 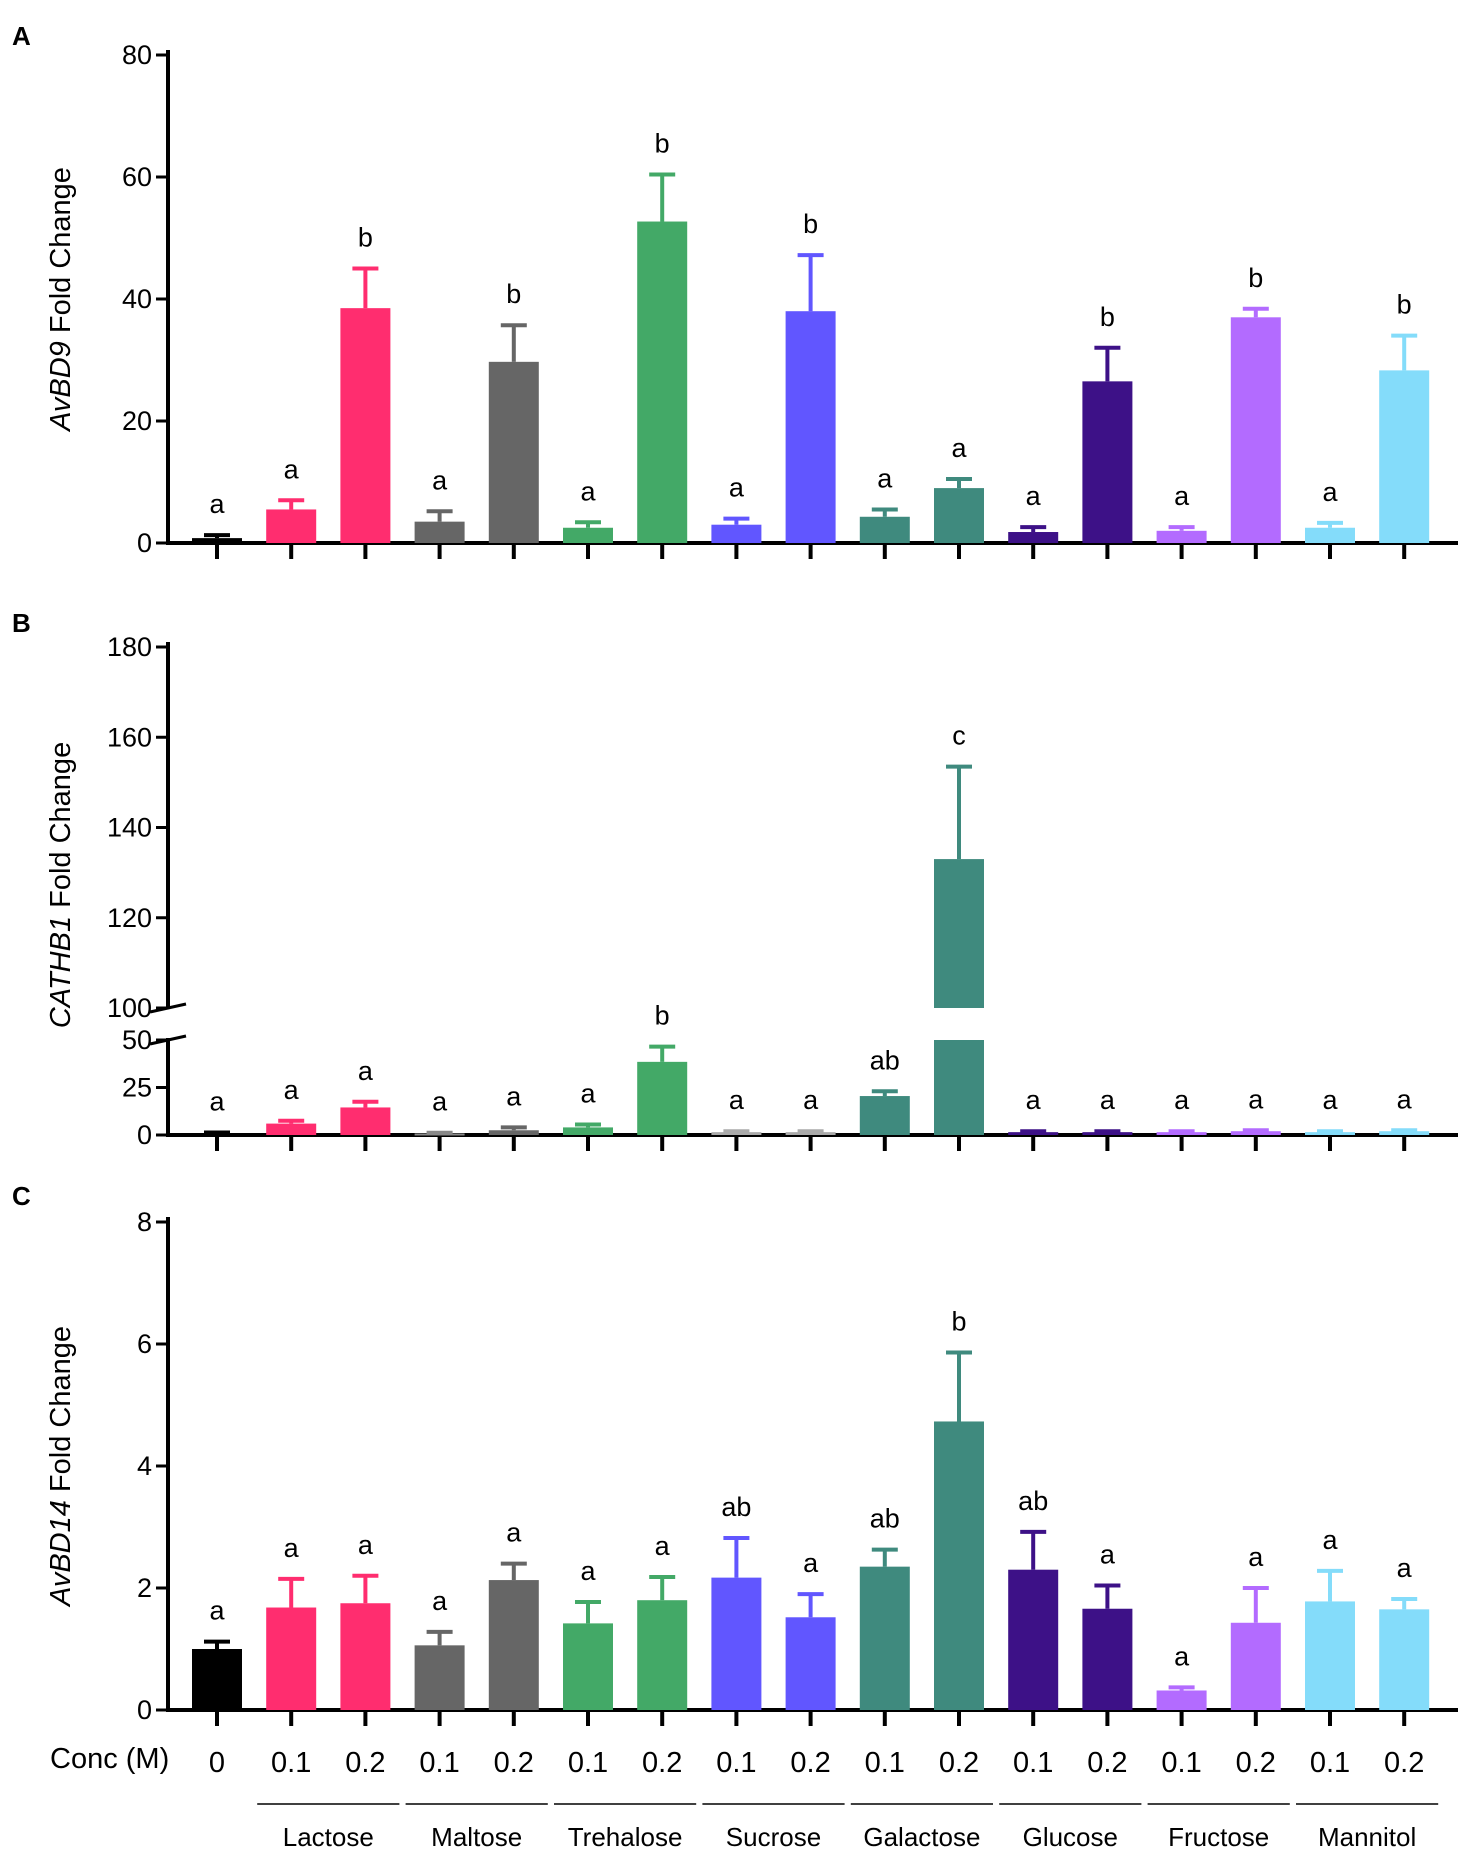 I want to click on panel-label-b: B, so click(x=21, y=623).